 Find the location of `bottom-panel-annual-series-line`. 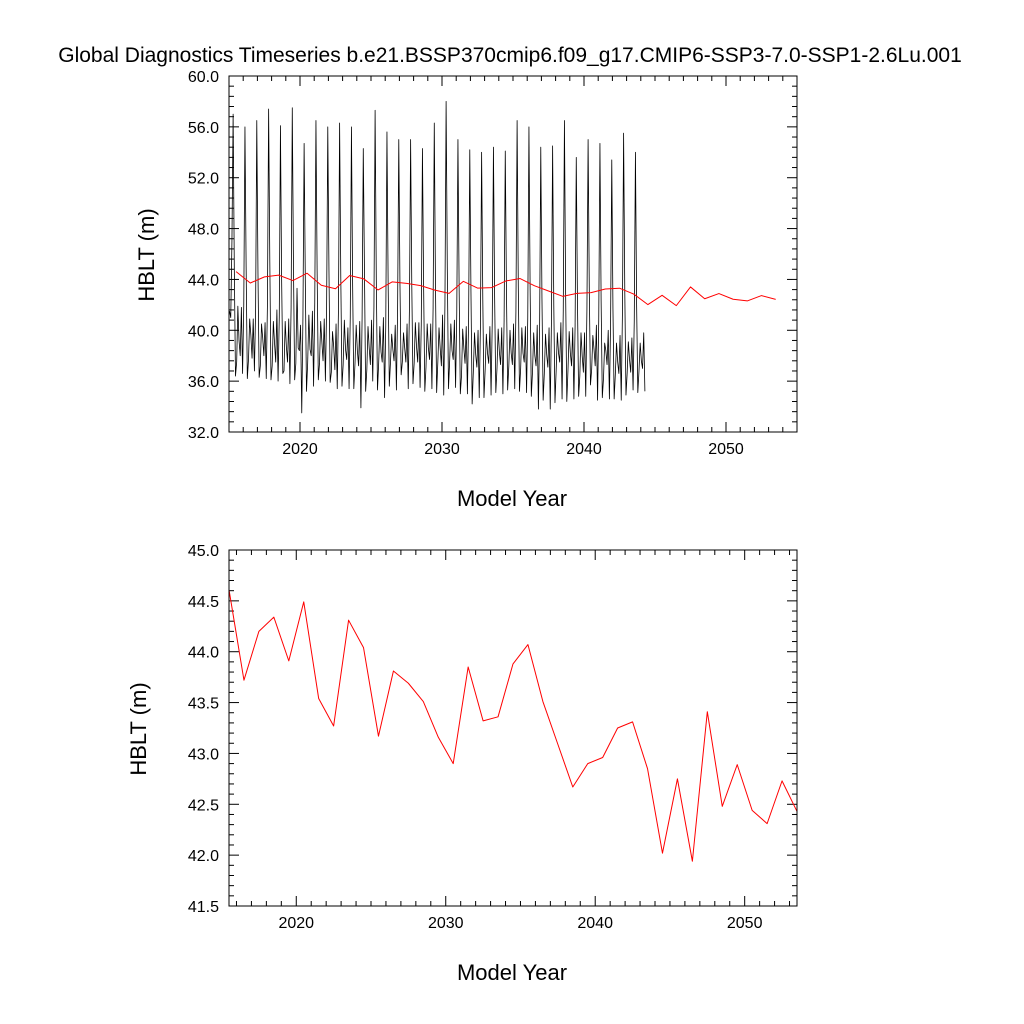

bottom-panel-annual-series-line is located at coordinates (513, 725).